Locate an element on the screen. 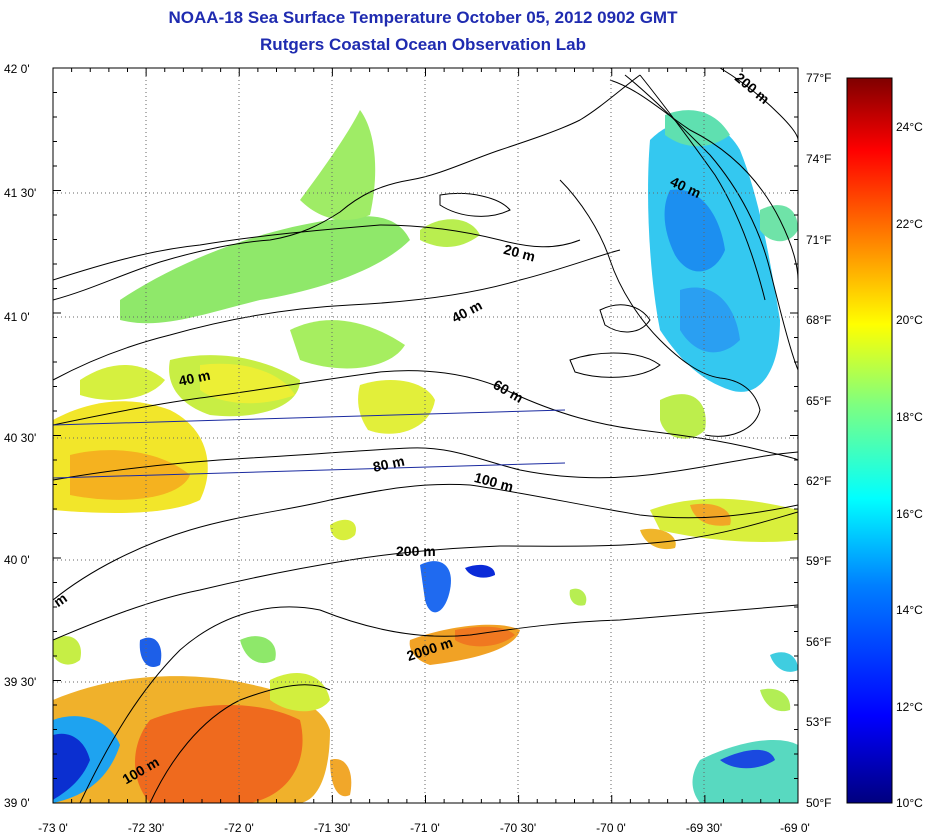 The width and height of the screenshot is (936, 840). fahrenheit-label: 50°F is located at coordinates (818, 803).